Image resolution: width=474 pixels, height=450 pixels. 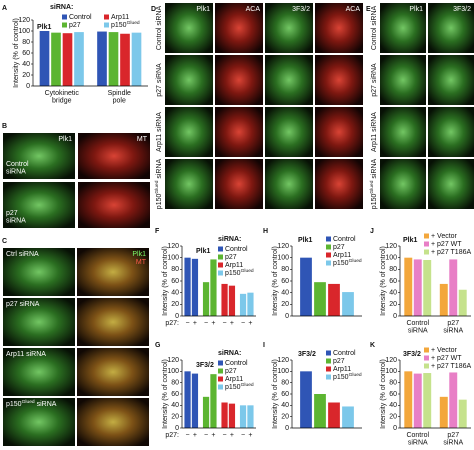 What do you see at coordinates (247, 271) in the screenshot?
I see `legend-label-part: Glued` at bounding box center [247, 271].